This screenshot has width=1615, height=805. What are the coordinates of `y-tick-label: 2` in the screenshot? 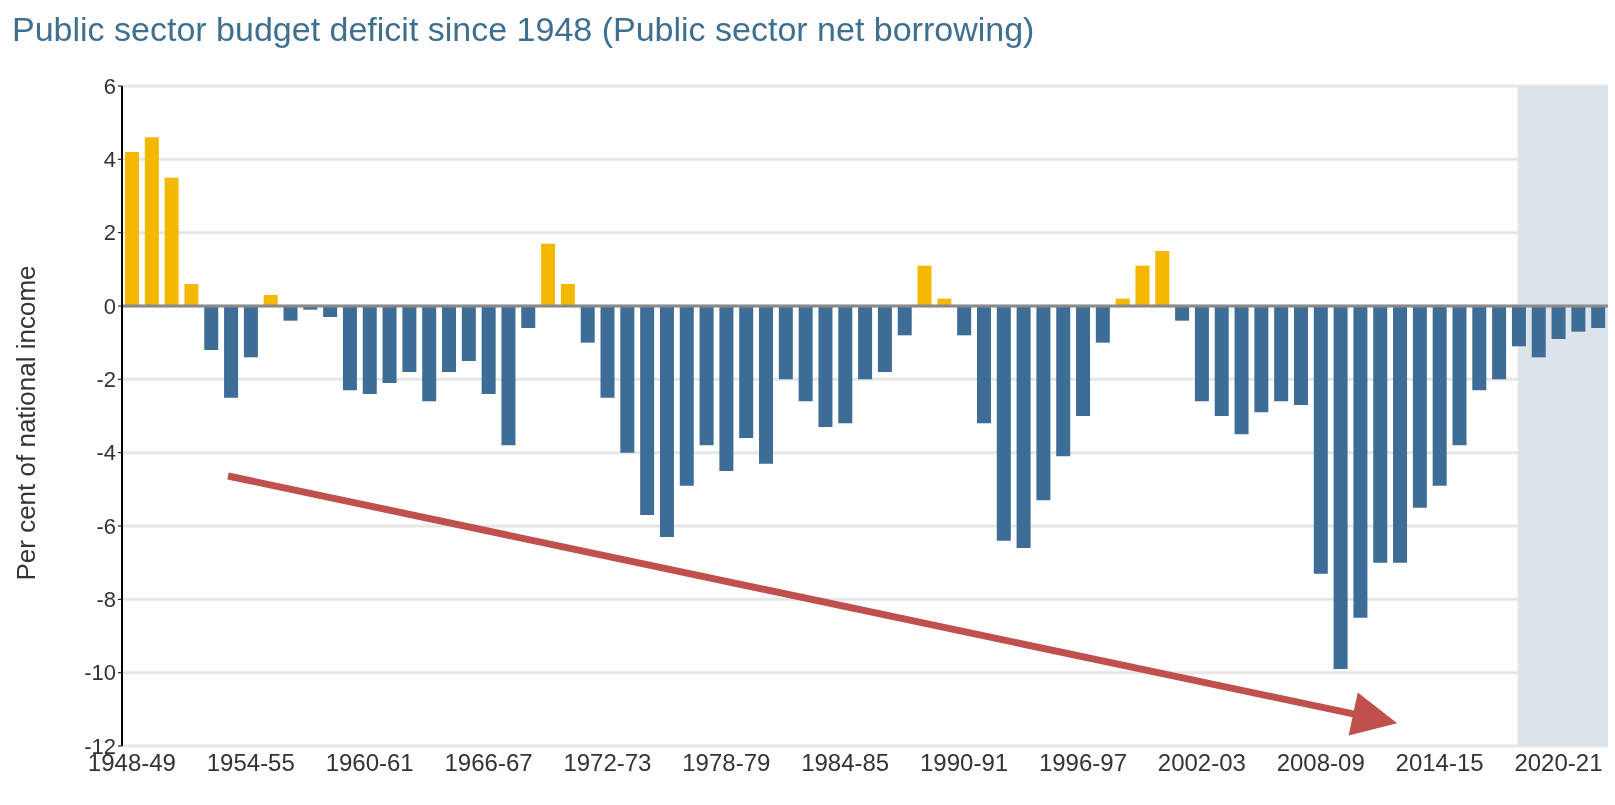 It's located at (109, 233).